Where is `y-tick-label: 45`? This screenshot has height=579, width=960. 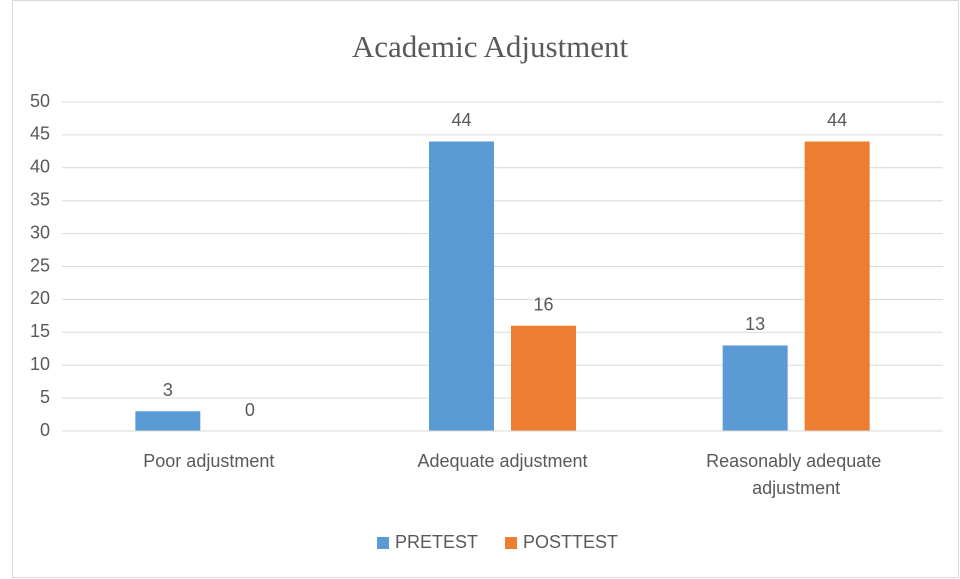 y-tick-label: 45 is located at coordinates (40, 134).